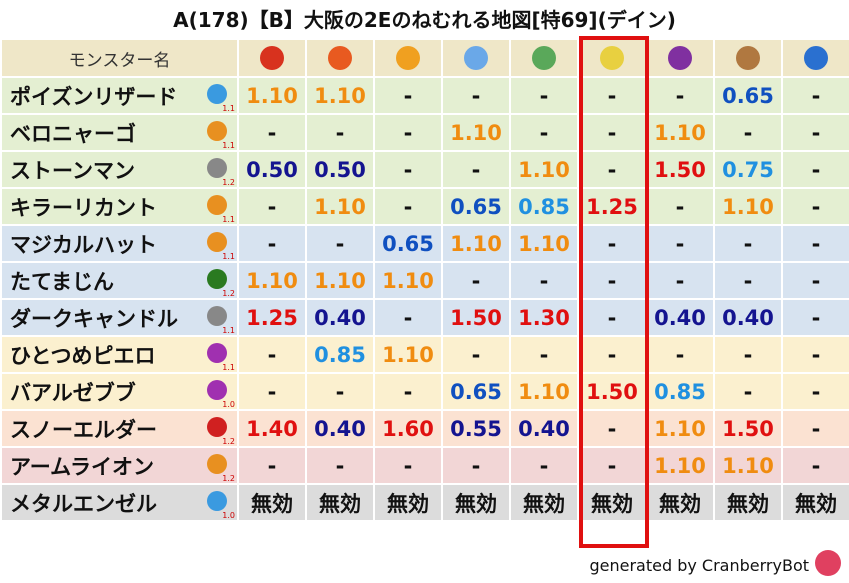 This screenshot has width=849, height=583. Describe the element at coordinates (119, 58) in the screenshot. I see `header-label: モンスター名` at that location.